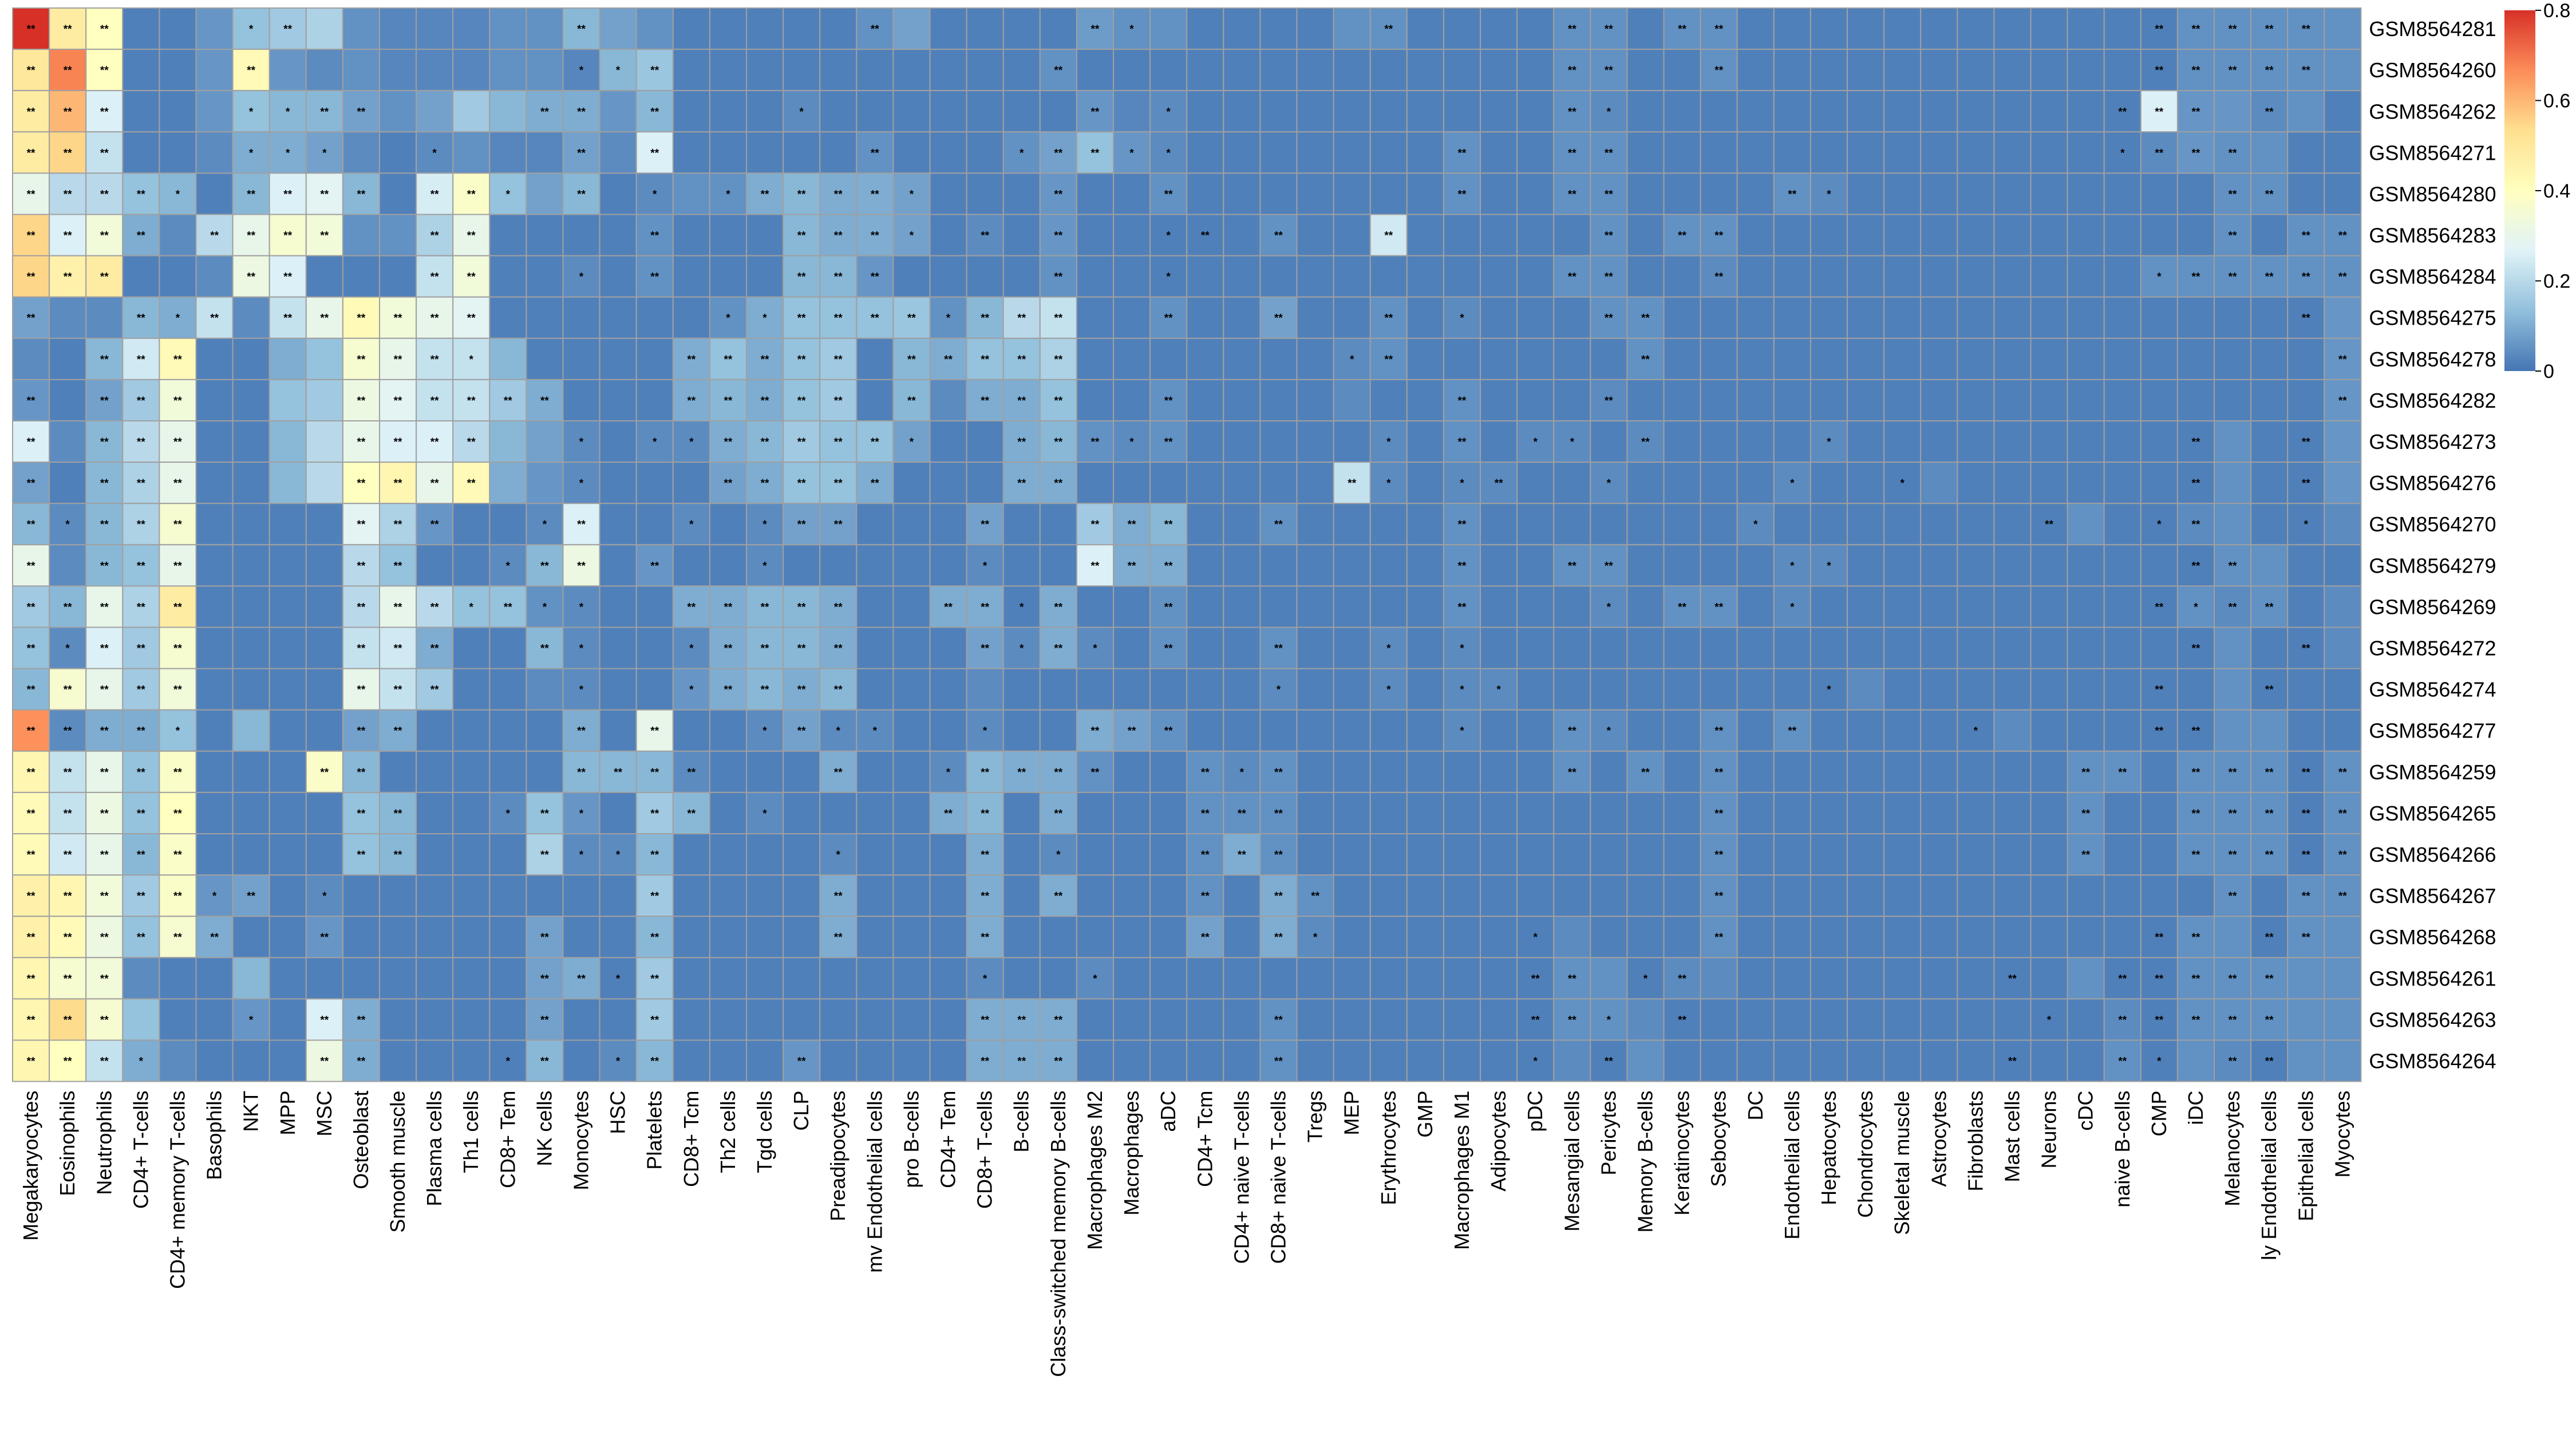 This screenshot has height=1443, width=2576. I want to click on column-label: cDC, so click(2085, 1111).